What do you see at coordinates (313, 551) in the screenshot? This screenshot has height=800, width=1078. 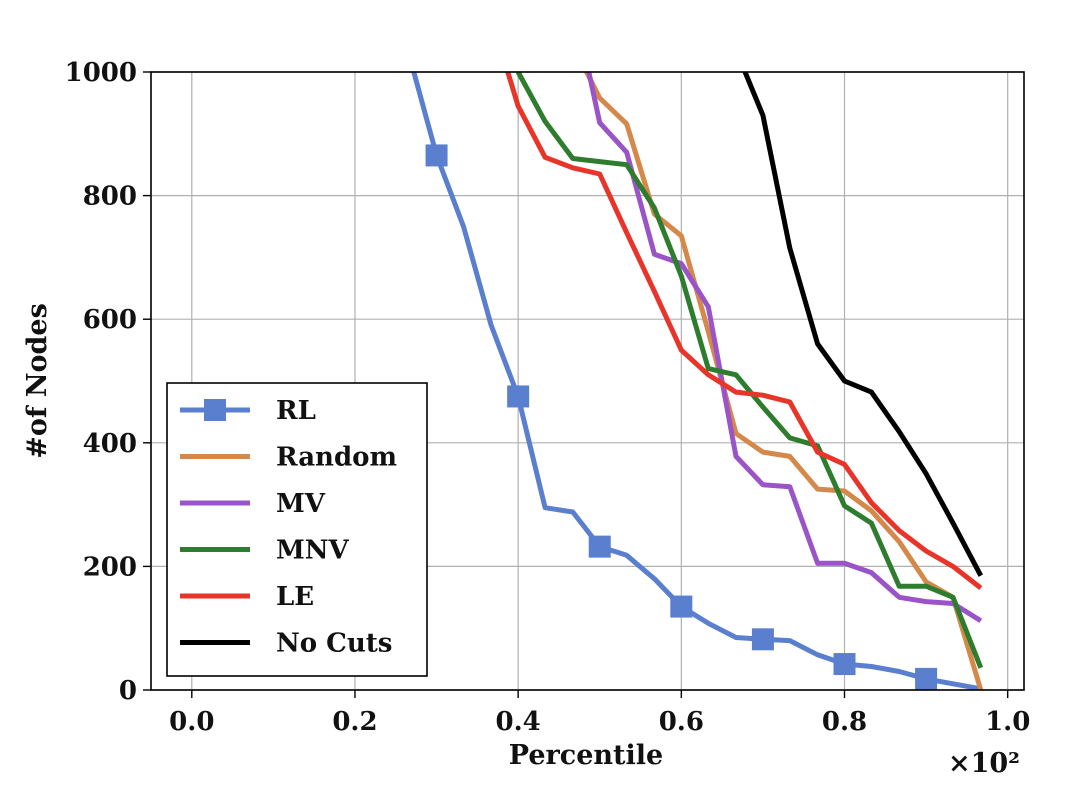 I see `legend-label-mnv: MNV` at bounding box center [313, 551].